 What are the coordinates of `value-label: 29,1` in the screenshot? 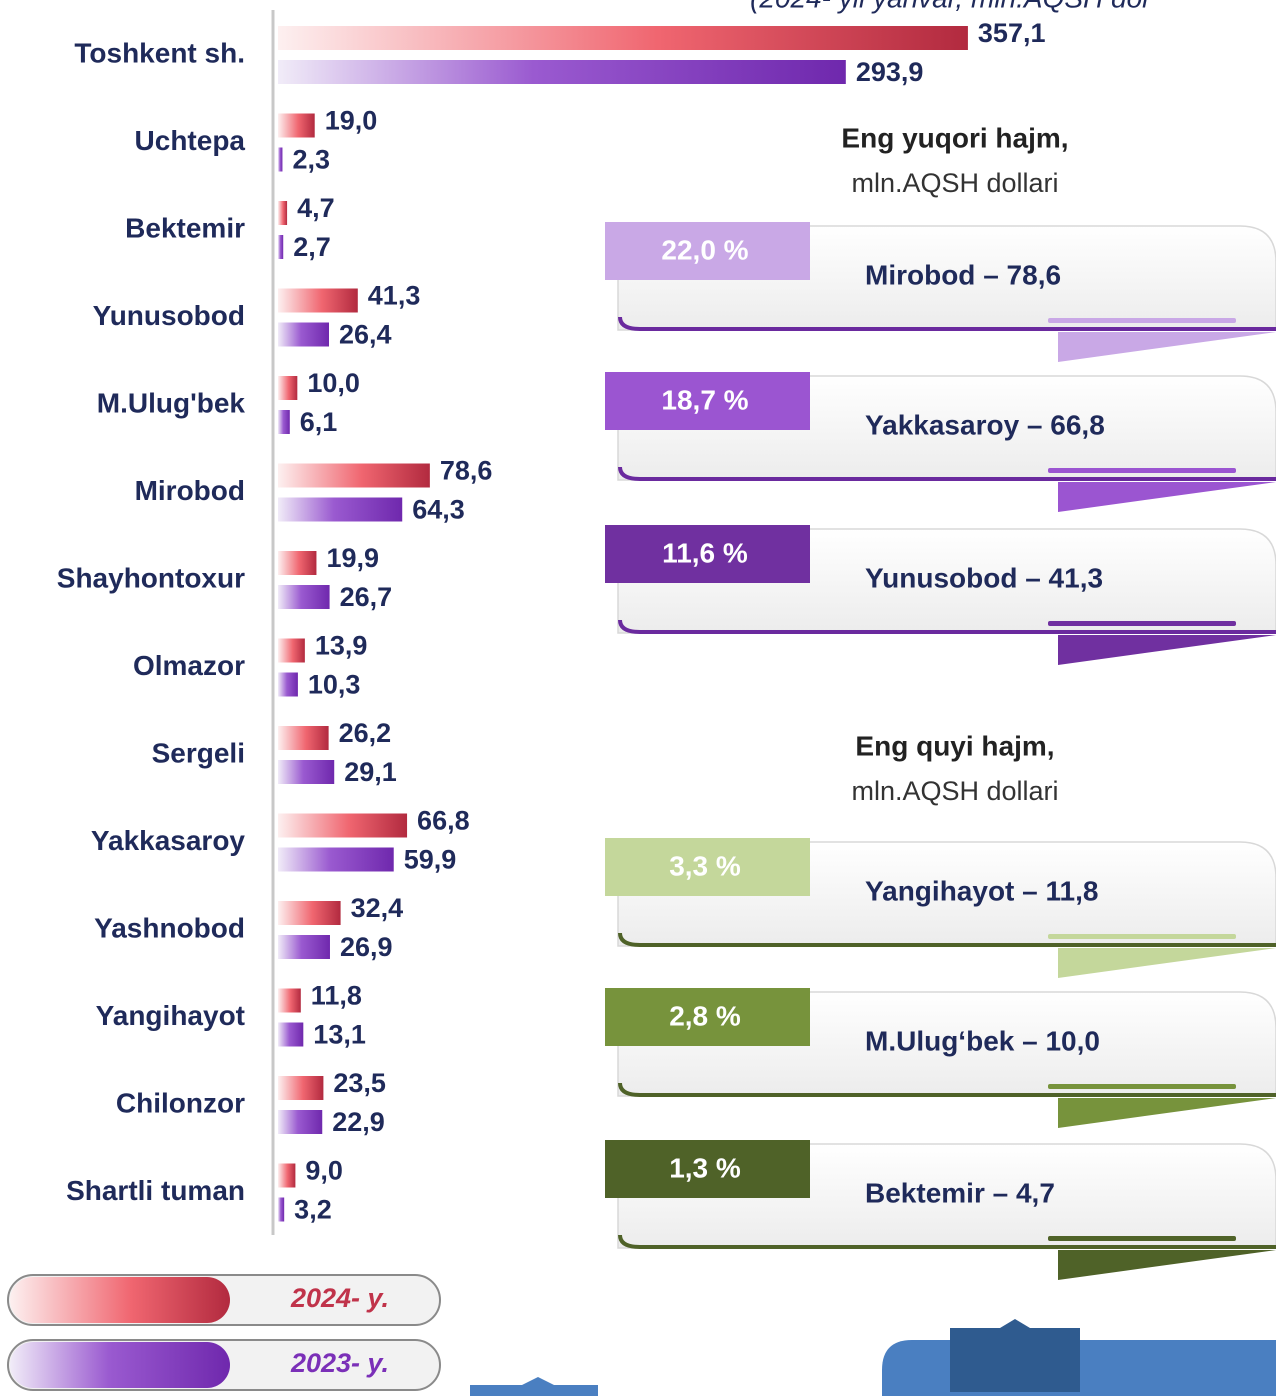 It's located at (370, 772).